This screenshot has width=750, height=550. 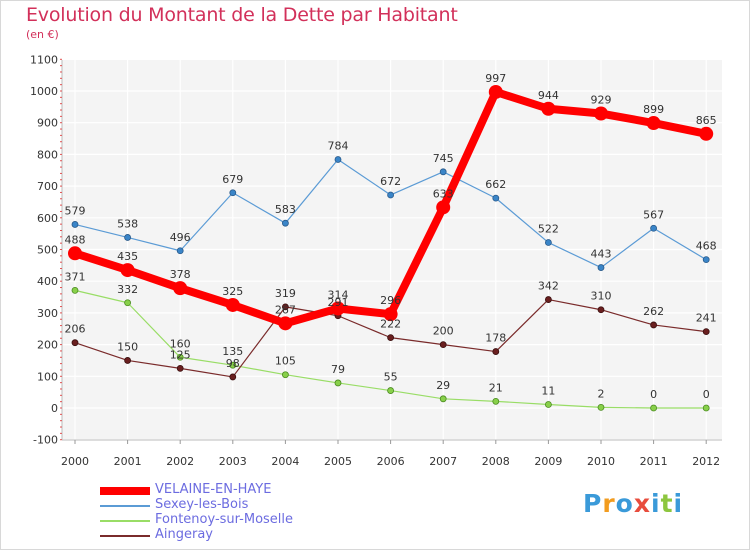 I want to click on data-label-2: 105, so click(x=285, y=361).